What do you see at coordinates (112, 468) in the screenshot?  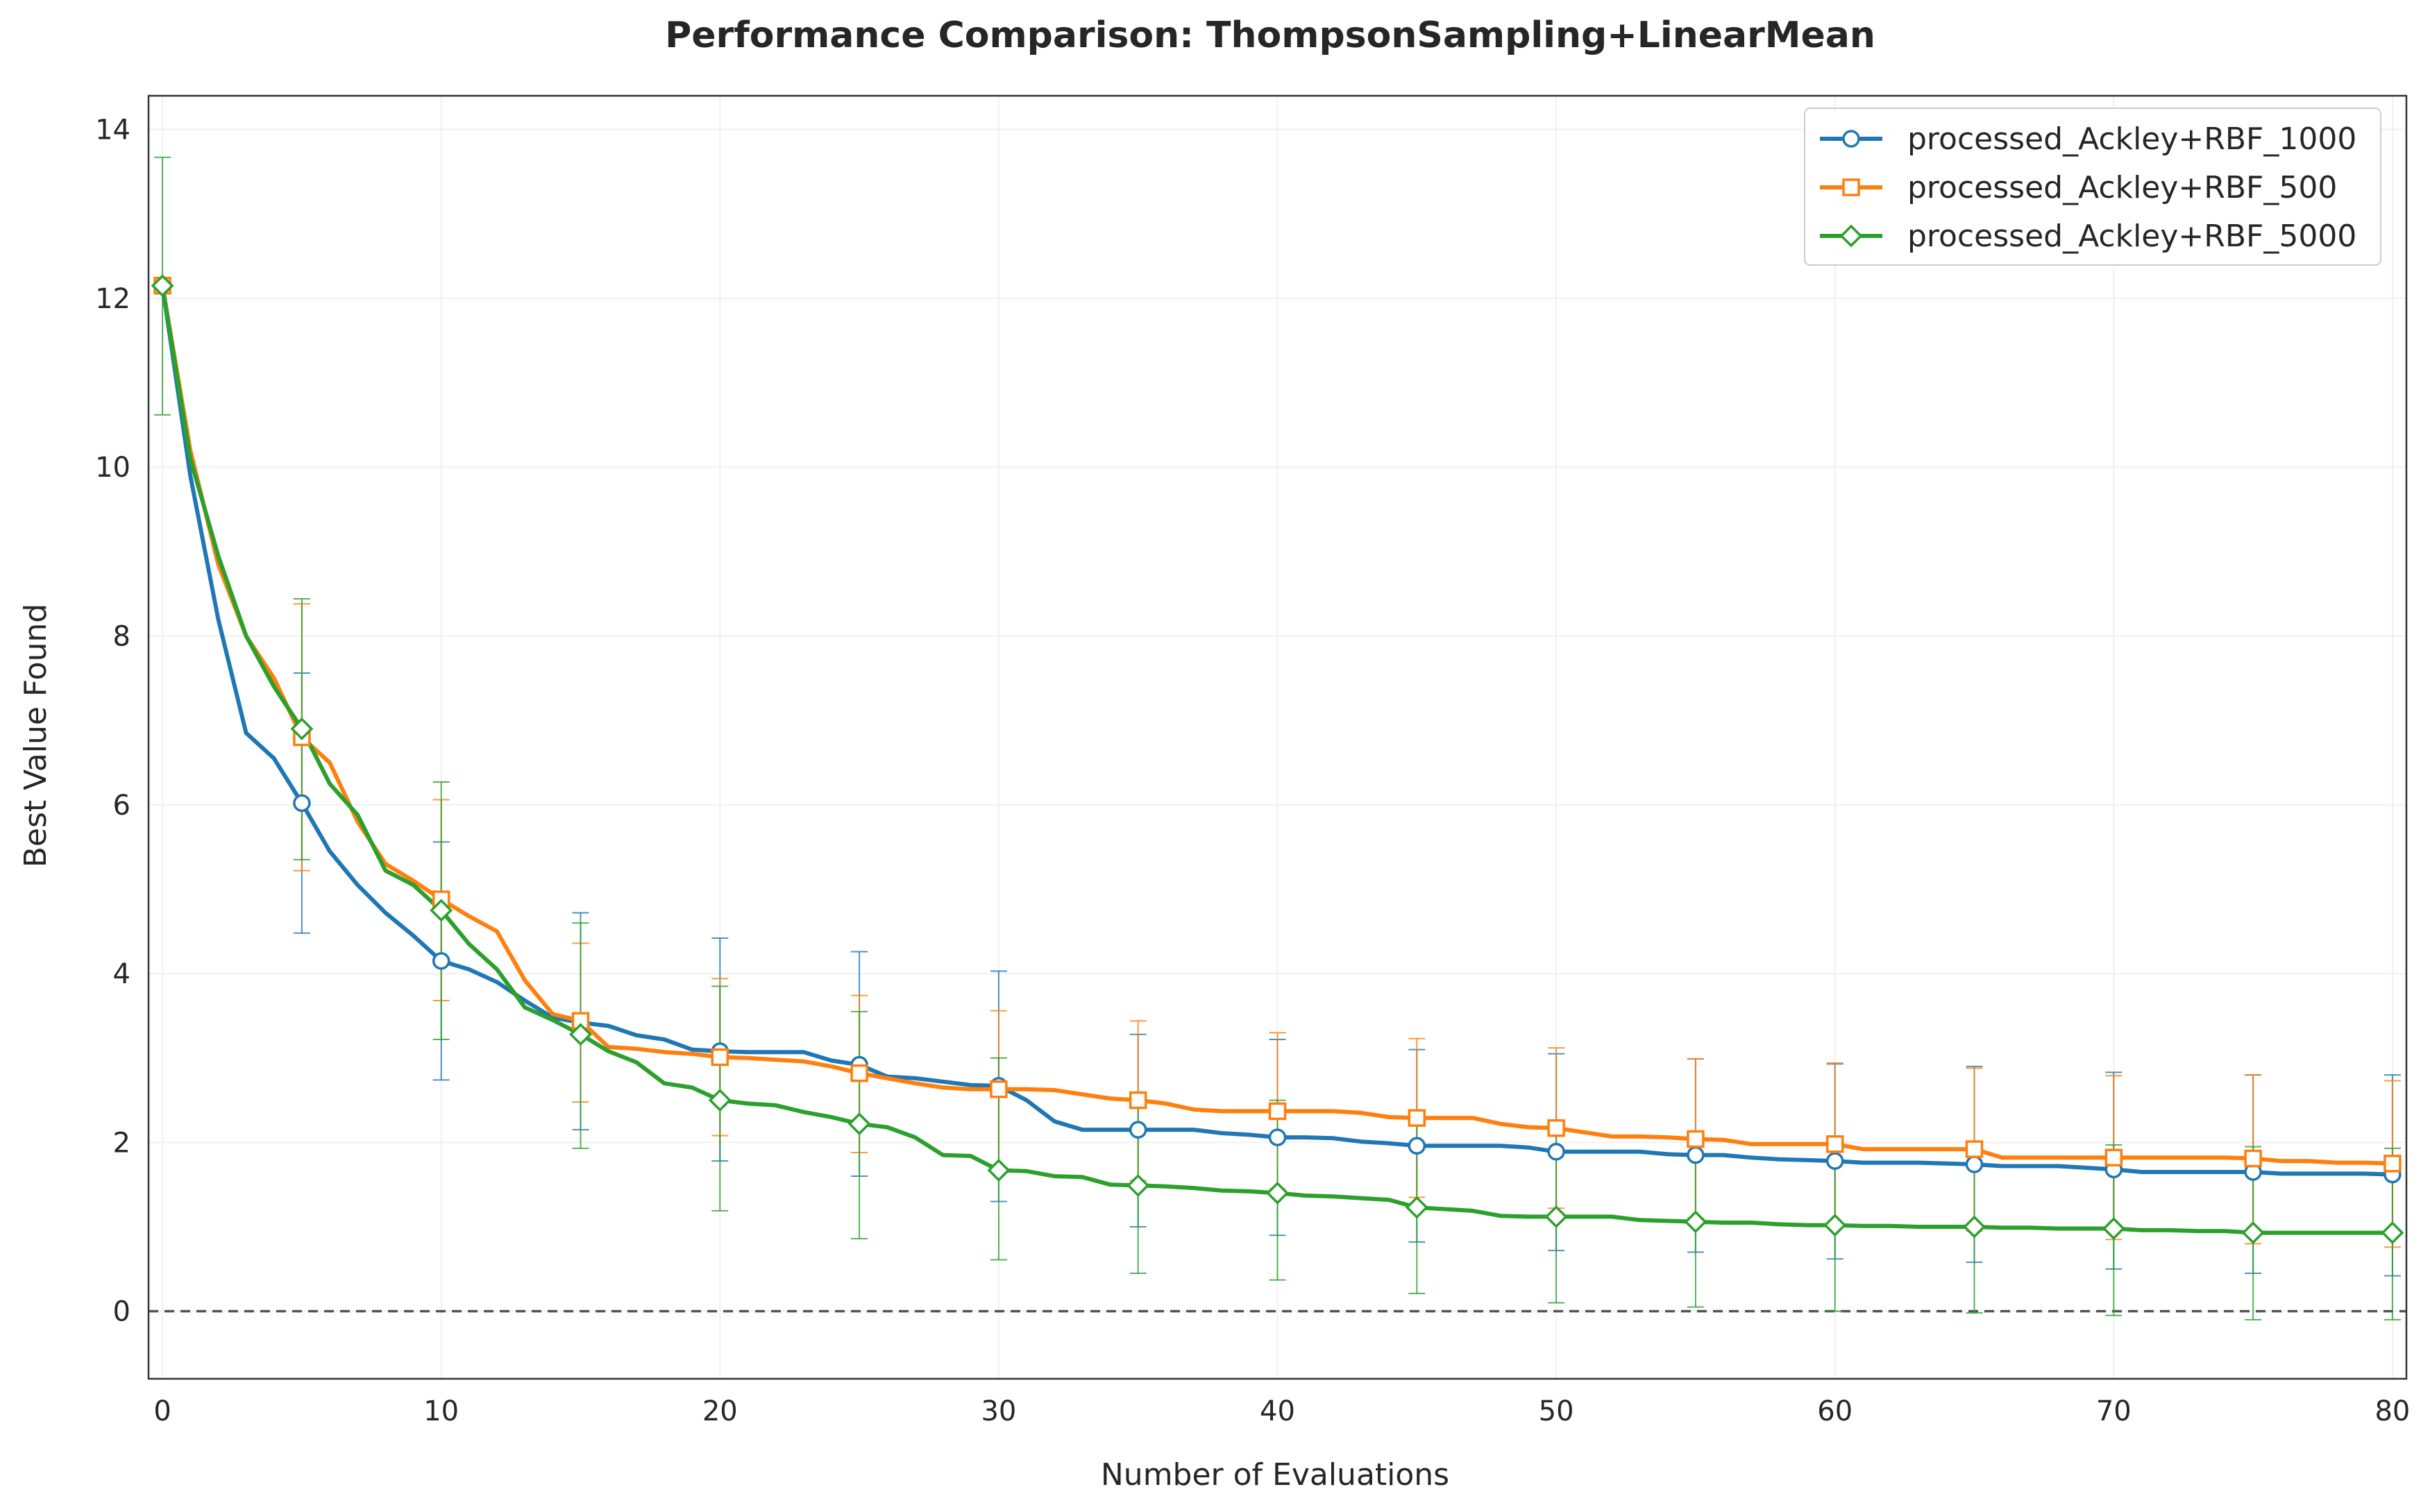 I see `y-tick-label: 10` at bounding box center [112, 468].